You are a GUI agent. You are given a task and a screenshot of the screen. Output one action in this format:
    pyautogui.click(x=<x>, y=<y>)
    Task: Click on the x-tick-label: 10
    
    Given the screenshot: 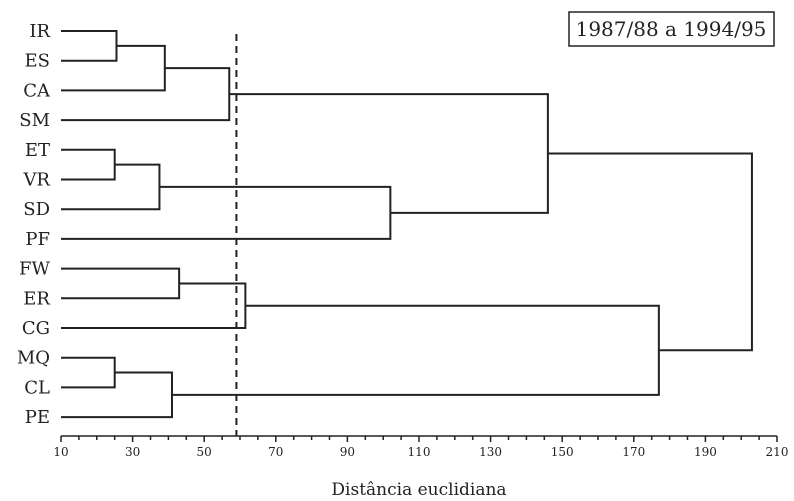 What is the action you would take?
    pyautogui.click(x=60, y=452)
    